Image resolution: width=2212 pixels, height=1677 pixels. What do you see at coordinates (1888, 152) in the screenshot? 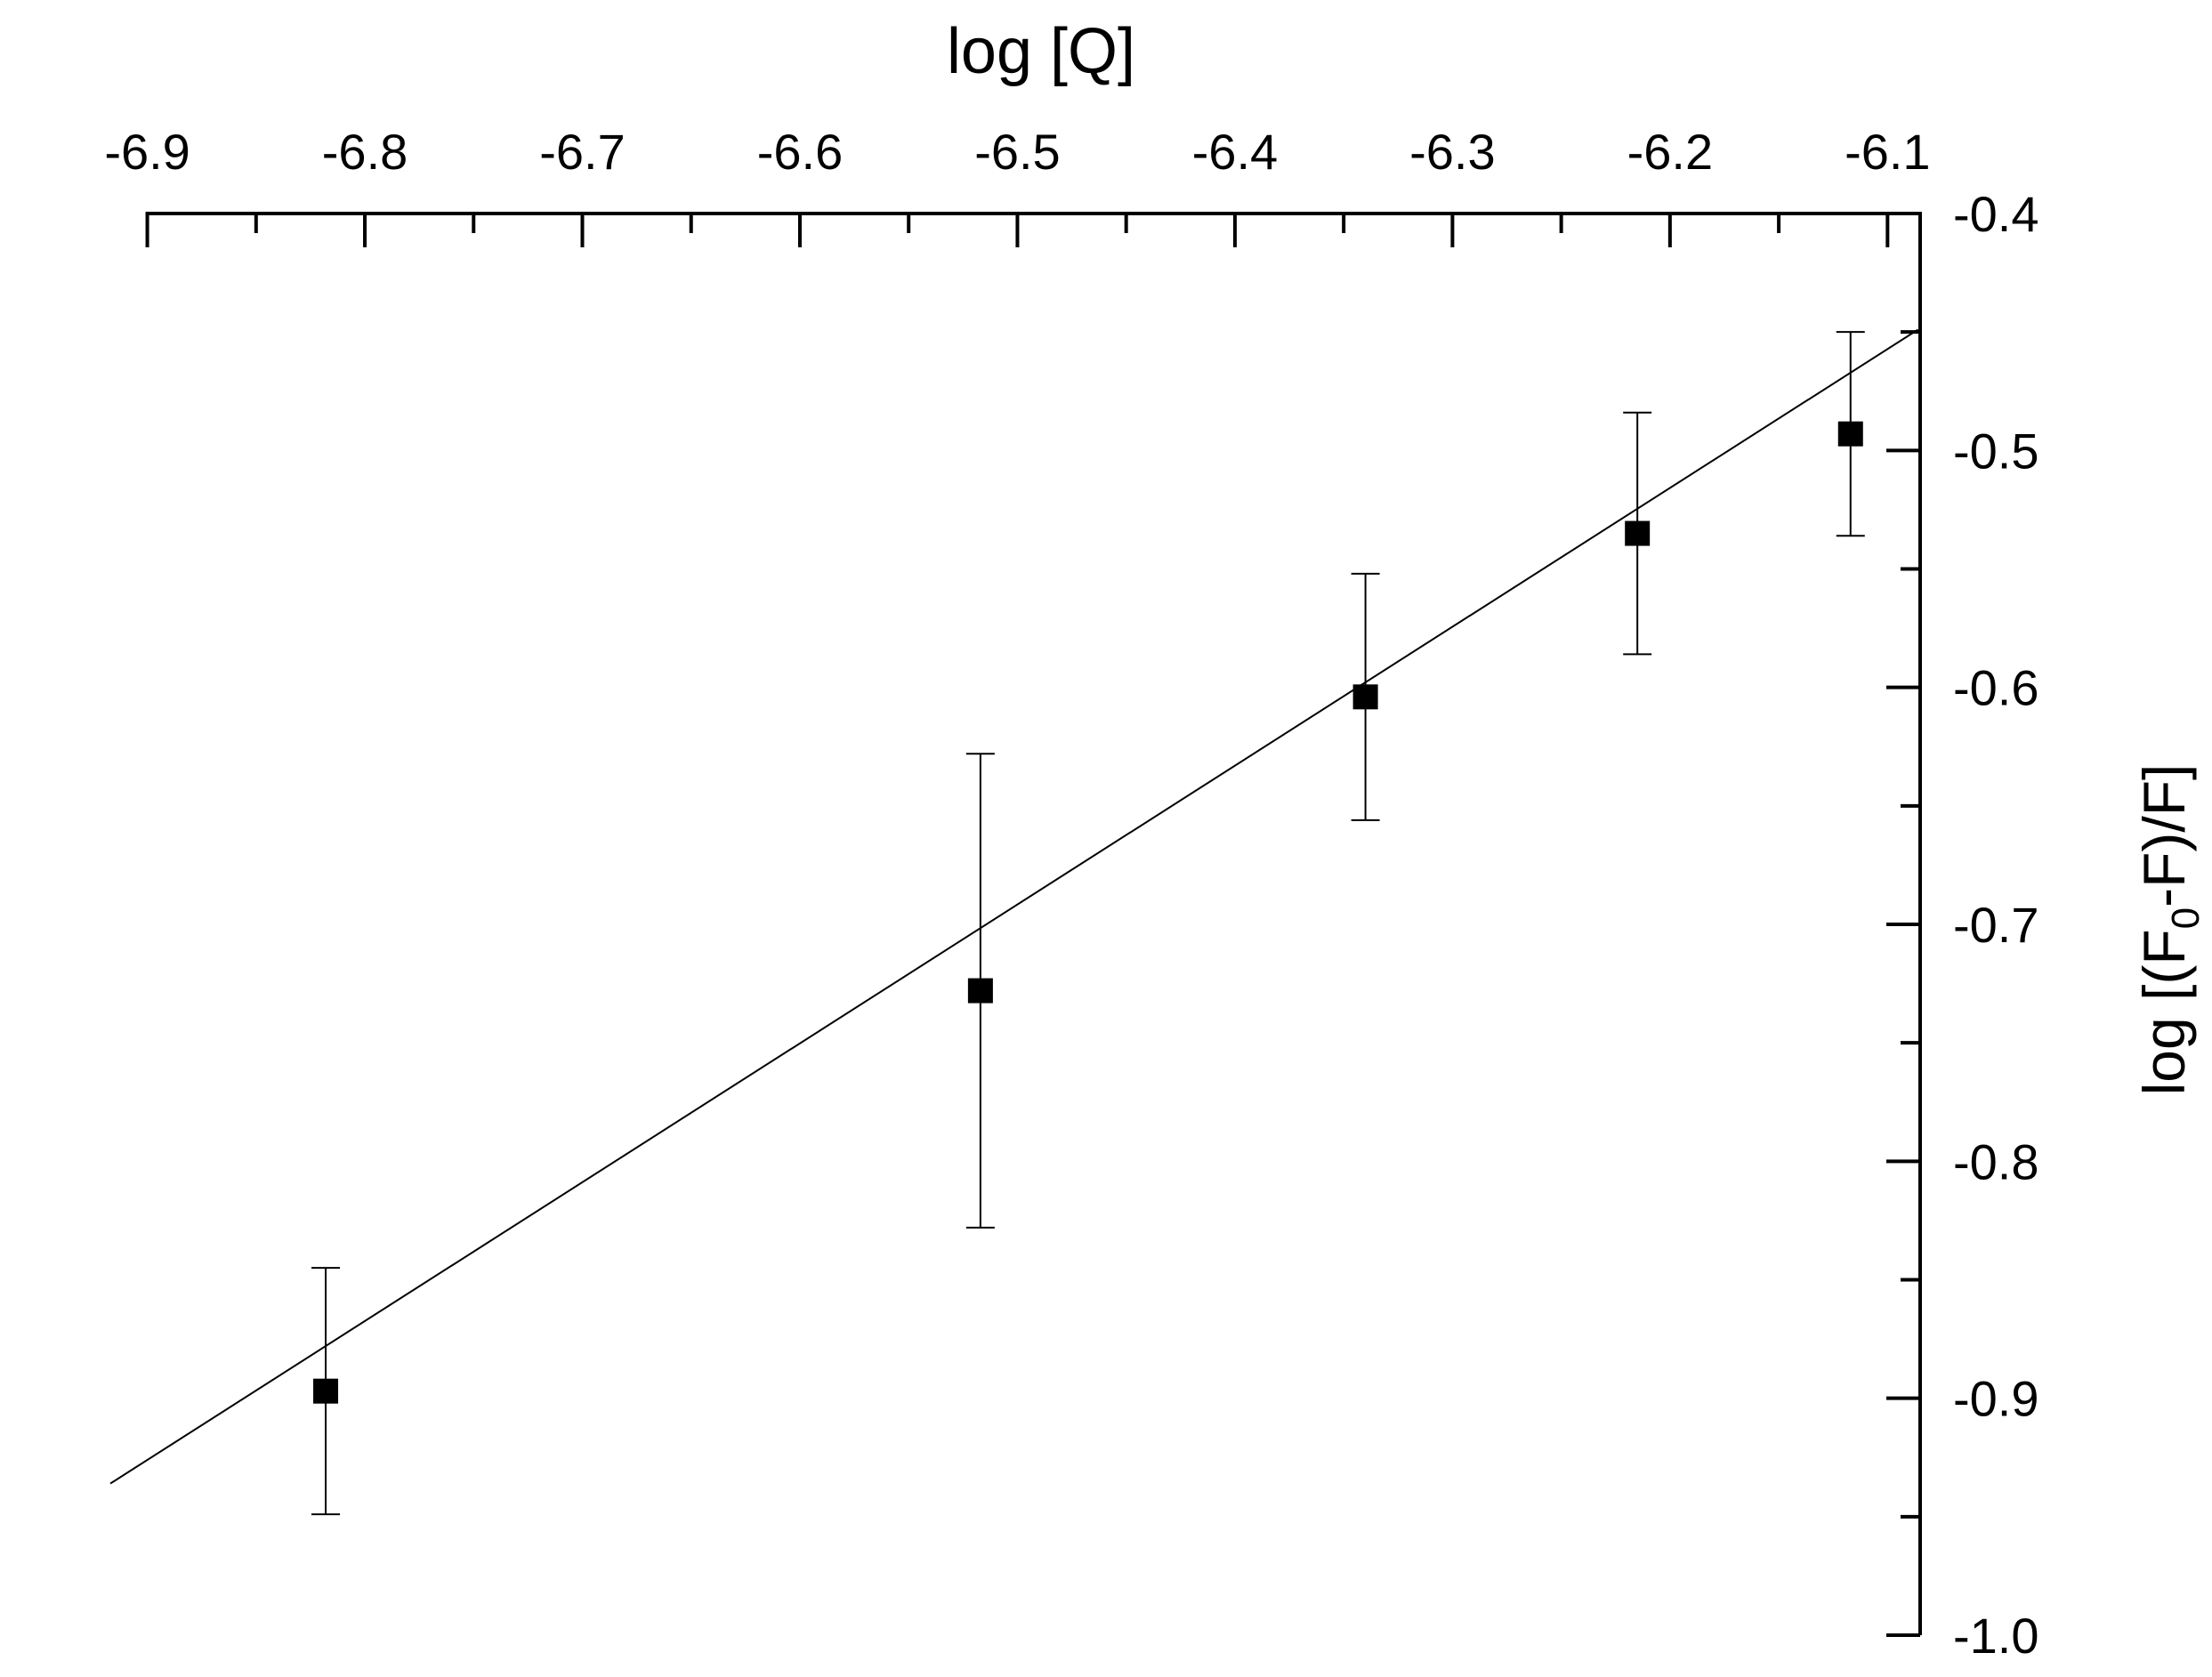
I see `x-tick-label: -6.1` at bounding box center [1888, 152].